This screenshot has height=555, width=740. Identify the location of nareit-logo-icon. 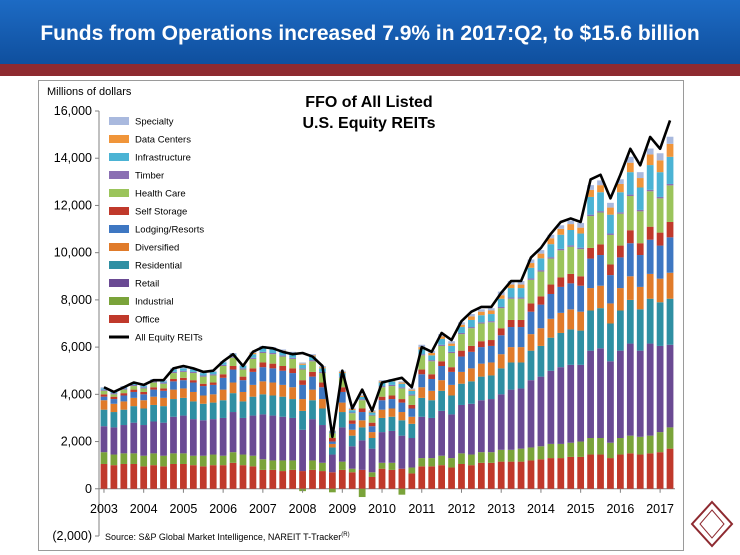
(712, 524).